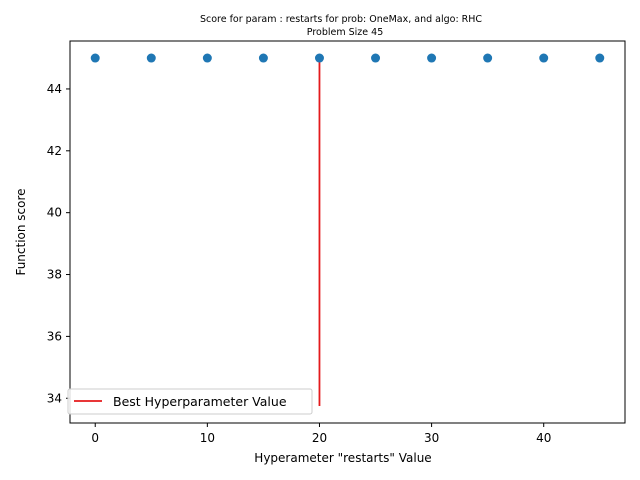 Image resolution: width=640 pixels, height=480 pixels. I want to click on x-tick-label: 30, so click(431, 438).